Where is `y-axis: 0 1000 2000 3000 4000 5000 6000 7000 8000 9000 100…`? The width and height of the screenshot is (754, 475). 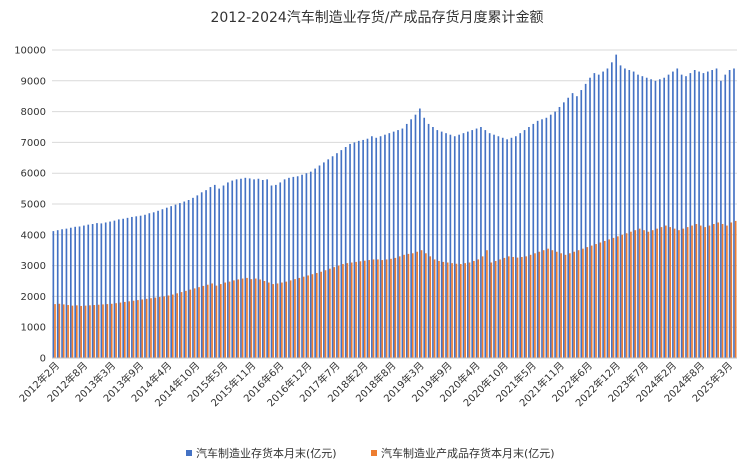 y-axis: 0 1000 2000 3000 4000 5000 6000 7000 8000 9000 100… is located at coordinates (30, 205).